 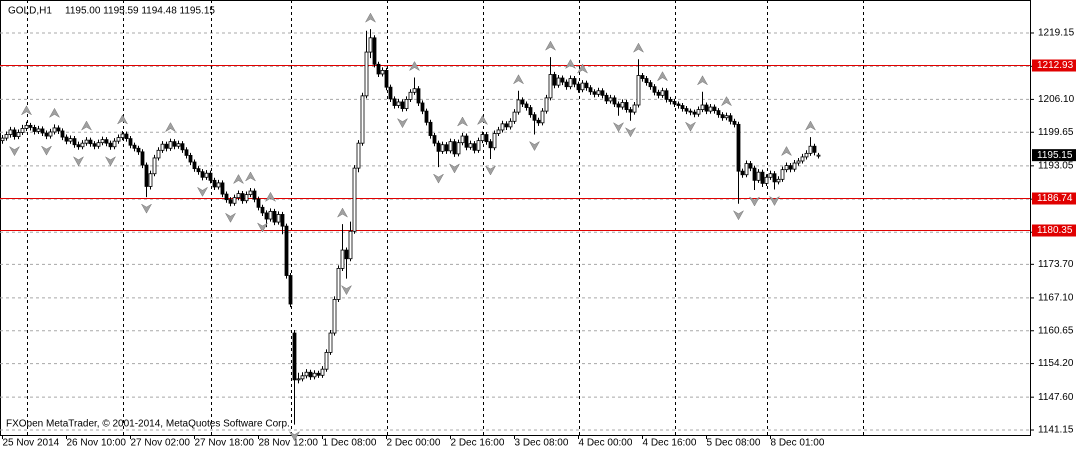 What do you see at coordinates (1056, 264) in the screenshot?
I see `y-tick-label: 1173.70` at bounding box center [1056, 264].